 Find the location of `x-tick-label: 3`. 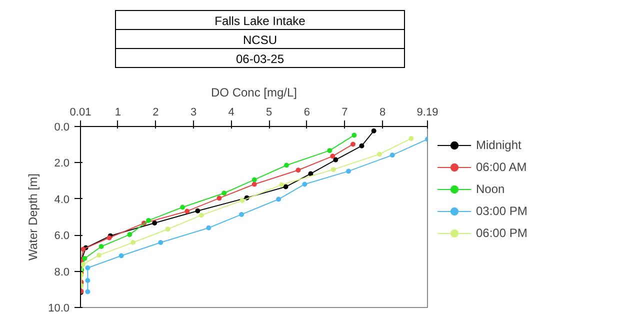

x-tick-label: 3 is located at coordinates (193, 112).